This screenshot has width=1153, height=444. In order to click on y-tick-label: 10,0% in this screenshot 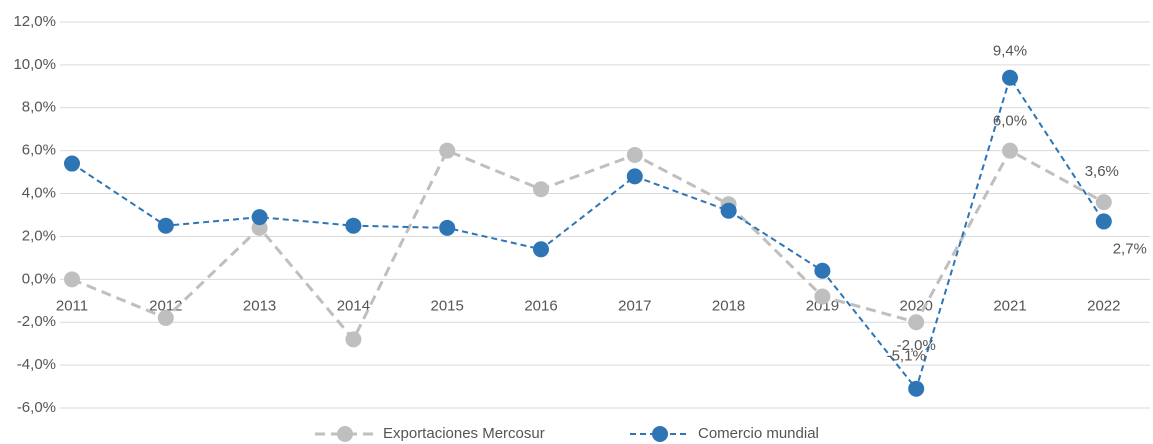, I will do `click(34, 64)`.